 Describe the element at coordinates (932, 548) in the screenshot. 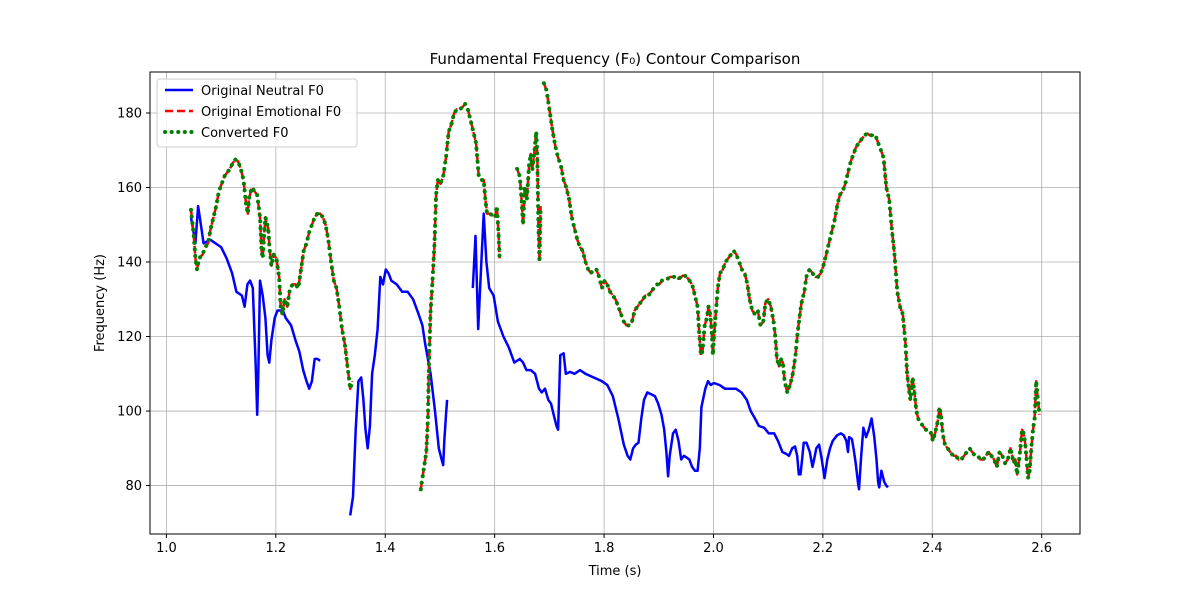

I see `x-tick-label: 2.4` at that location.